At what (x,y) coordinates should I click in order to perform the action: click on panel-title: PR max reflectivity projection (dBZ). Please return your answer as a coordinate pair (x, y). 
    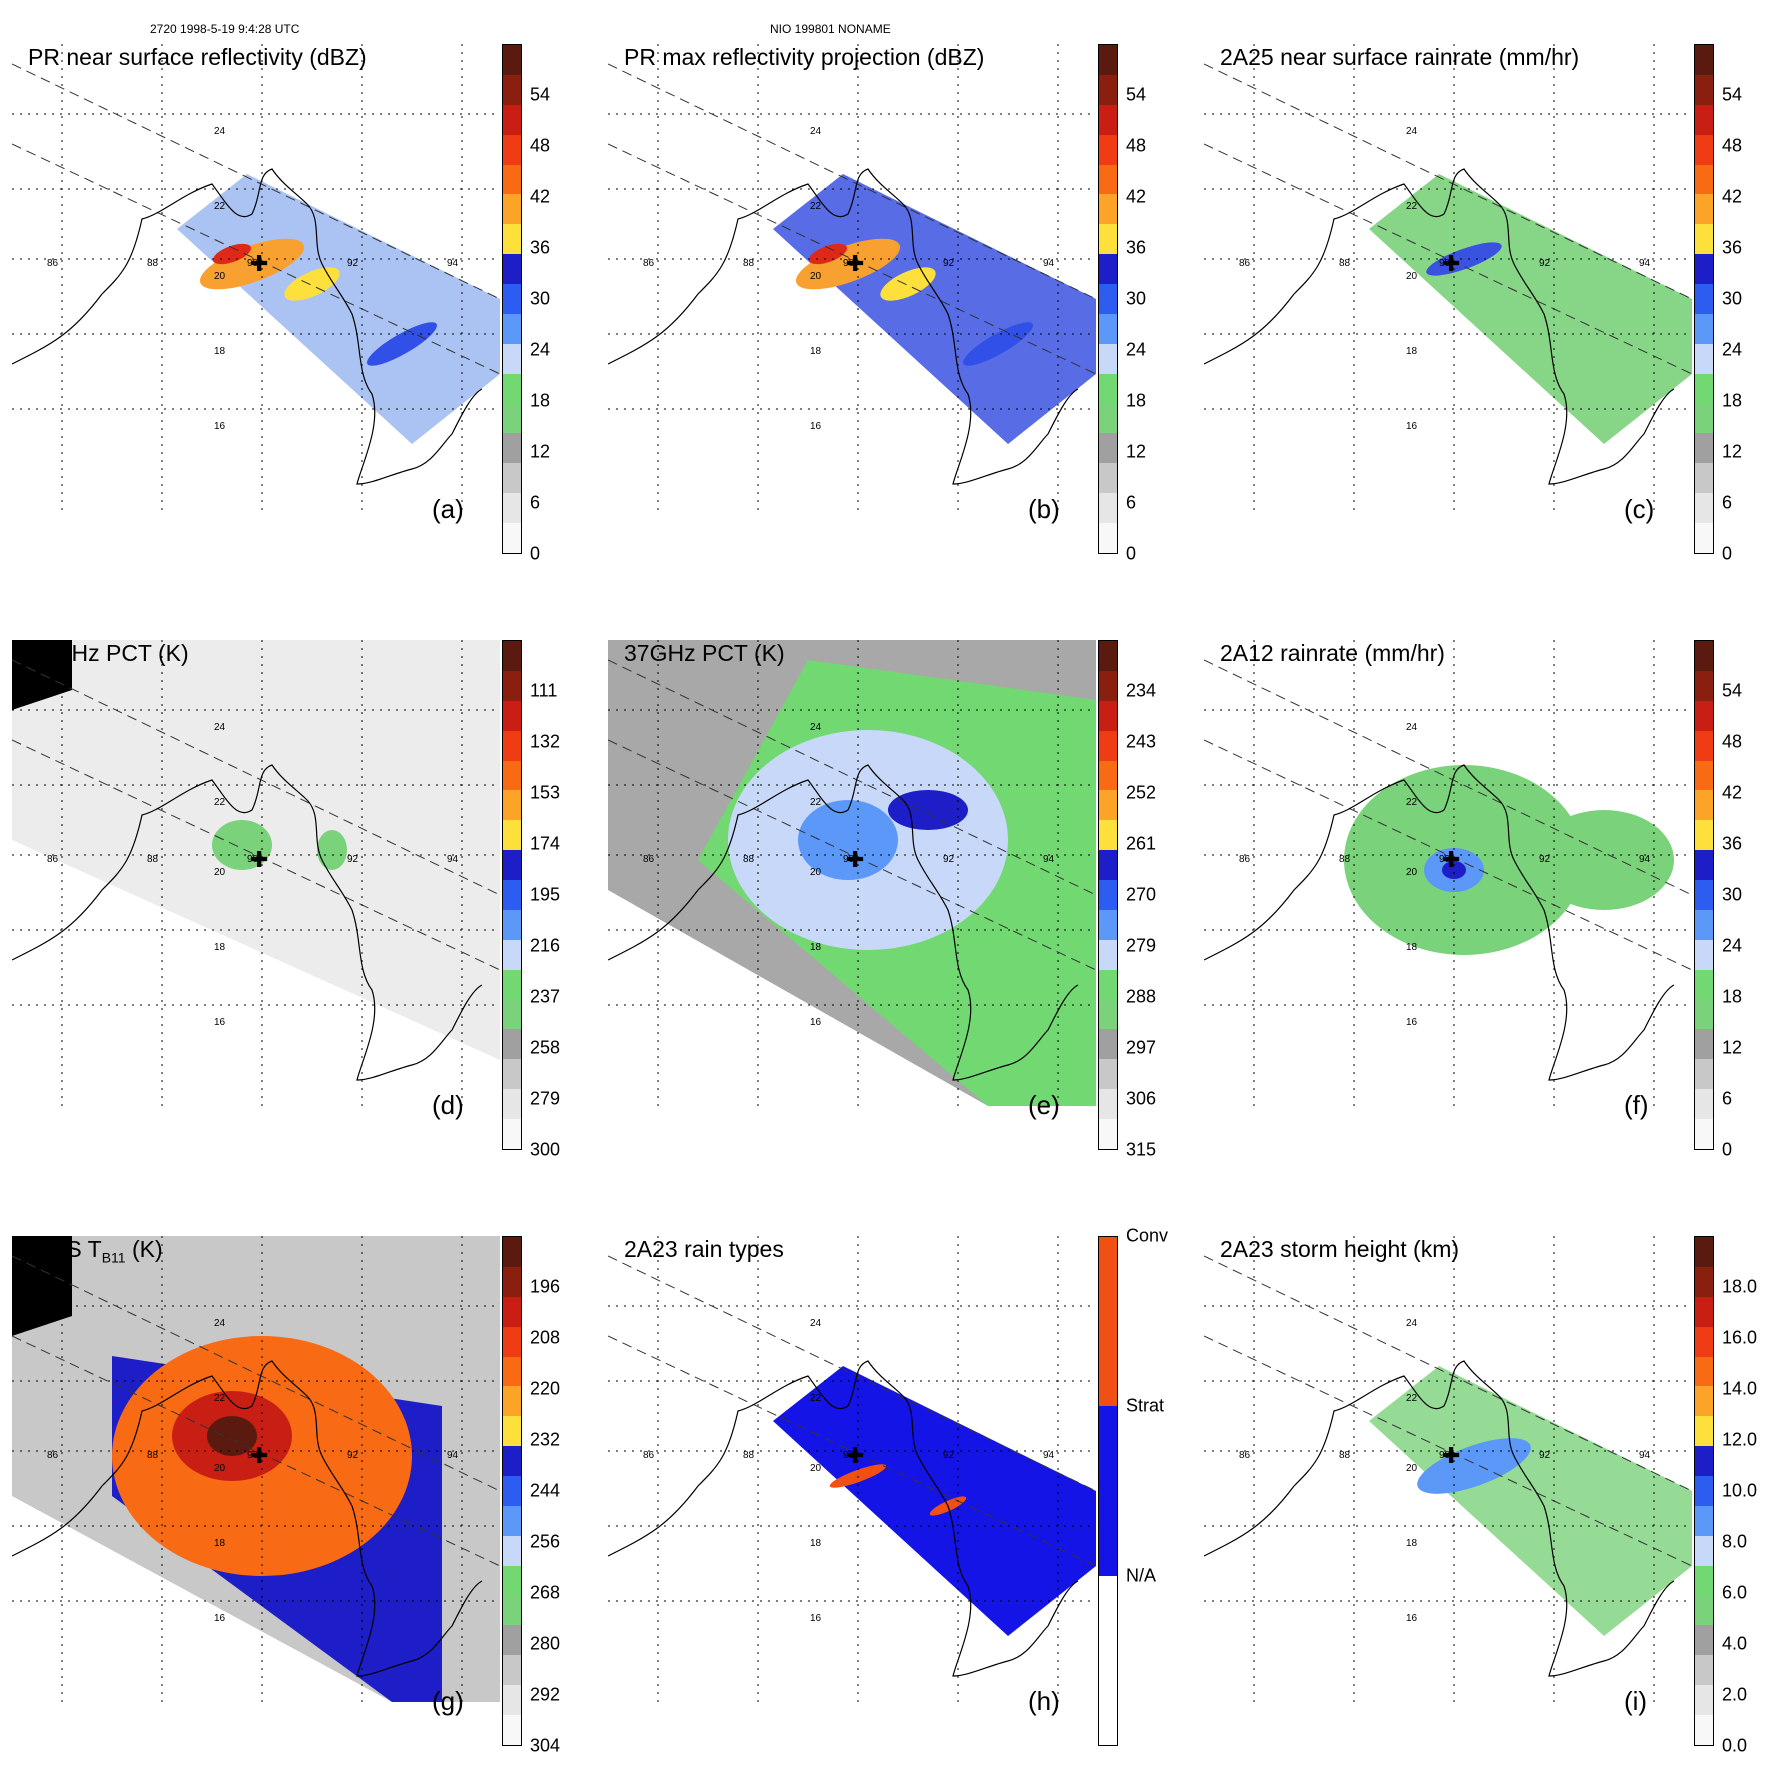
    Looking at the image, I should click on (804, 57).